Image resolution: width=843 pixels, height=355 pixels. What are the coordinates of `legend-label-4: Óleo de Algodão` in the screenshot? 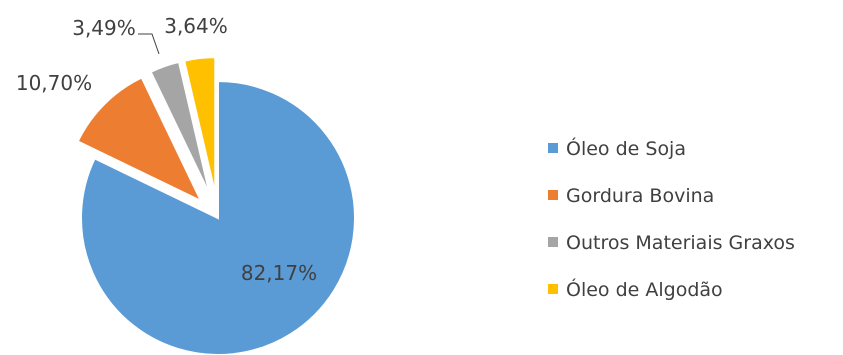 It's located at (644, 289).